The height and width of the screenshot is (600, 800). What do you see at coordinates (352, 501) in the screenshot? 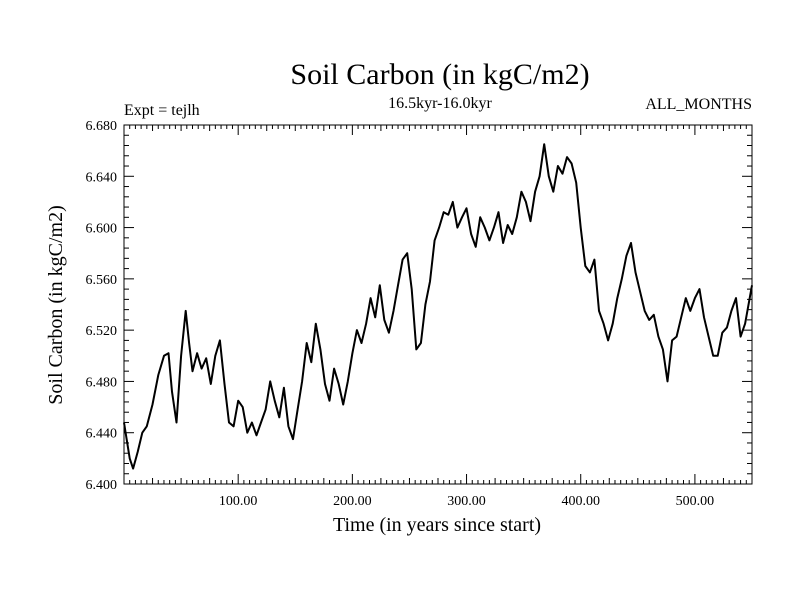
I see `x-tick-label: 200.00` at bounding box center [352, 501].